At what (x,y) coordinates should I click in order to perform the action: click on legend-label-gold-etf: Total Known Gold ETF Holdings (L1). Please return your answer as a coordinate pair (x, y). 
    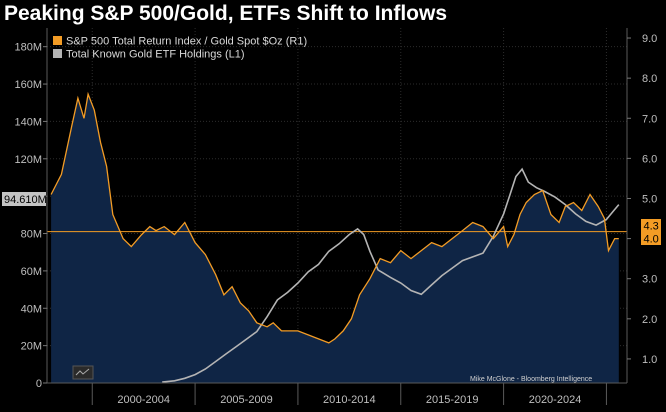
    Looking at the image, I should click on (155, 55).